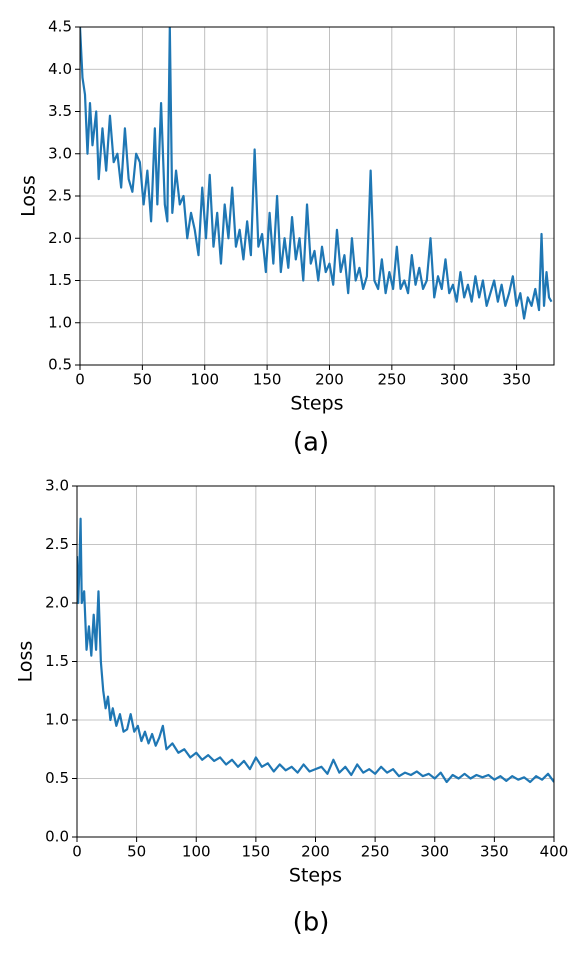 This screenshot has height=956, width=582. What do you see at coordinates (311, 923) in the screenshot?
I see `caption: (b)` at bounding box center [311, 923].